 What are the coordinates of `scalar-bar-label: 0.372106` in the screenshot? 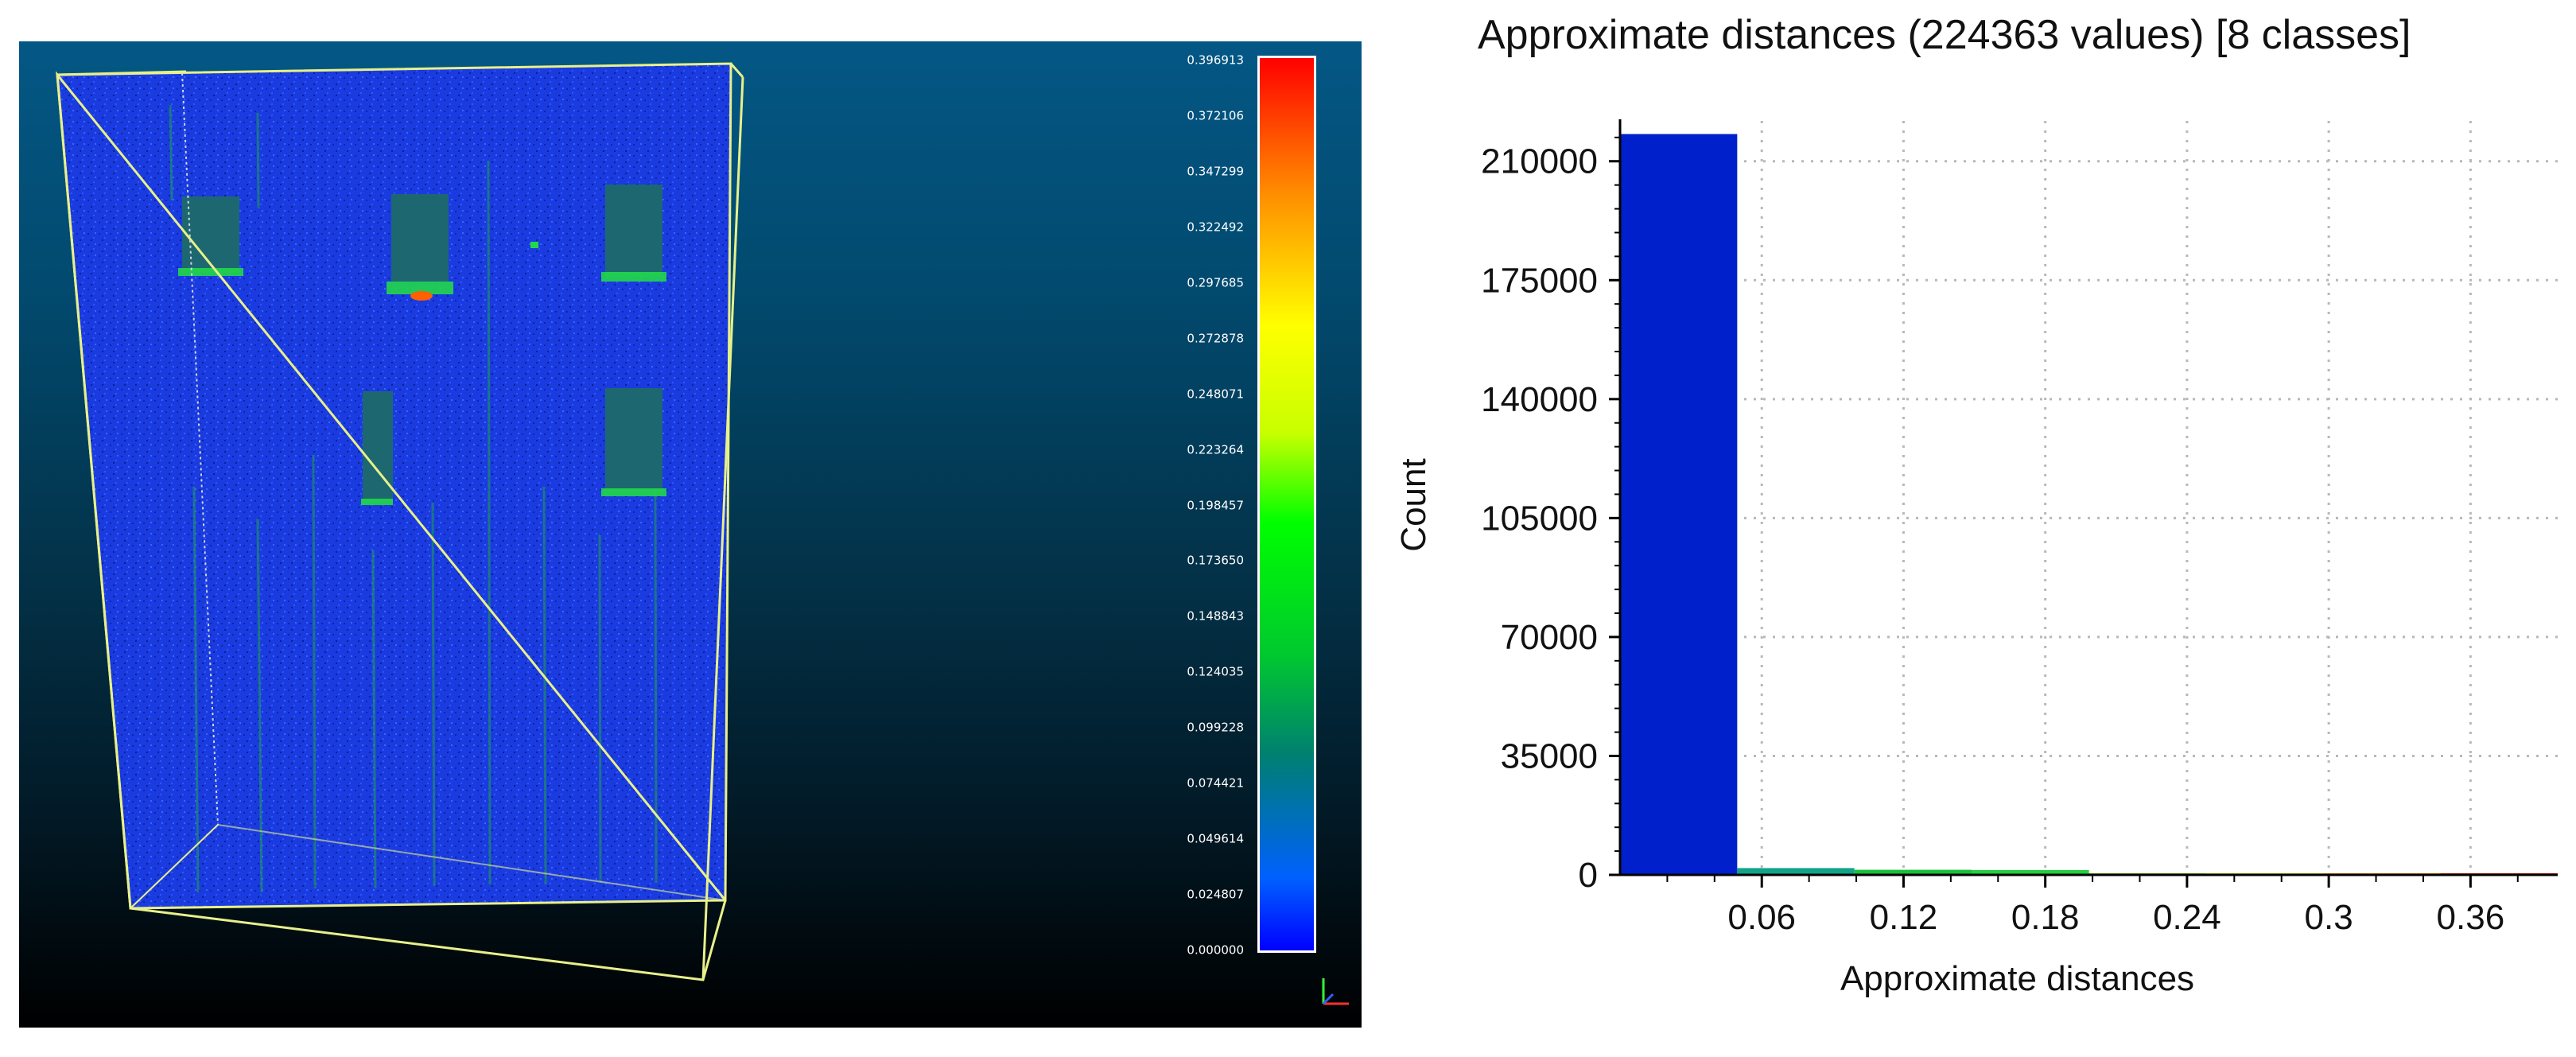 It's located at (1215, 116).